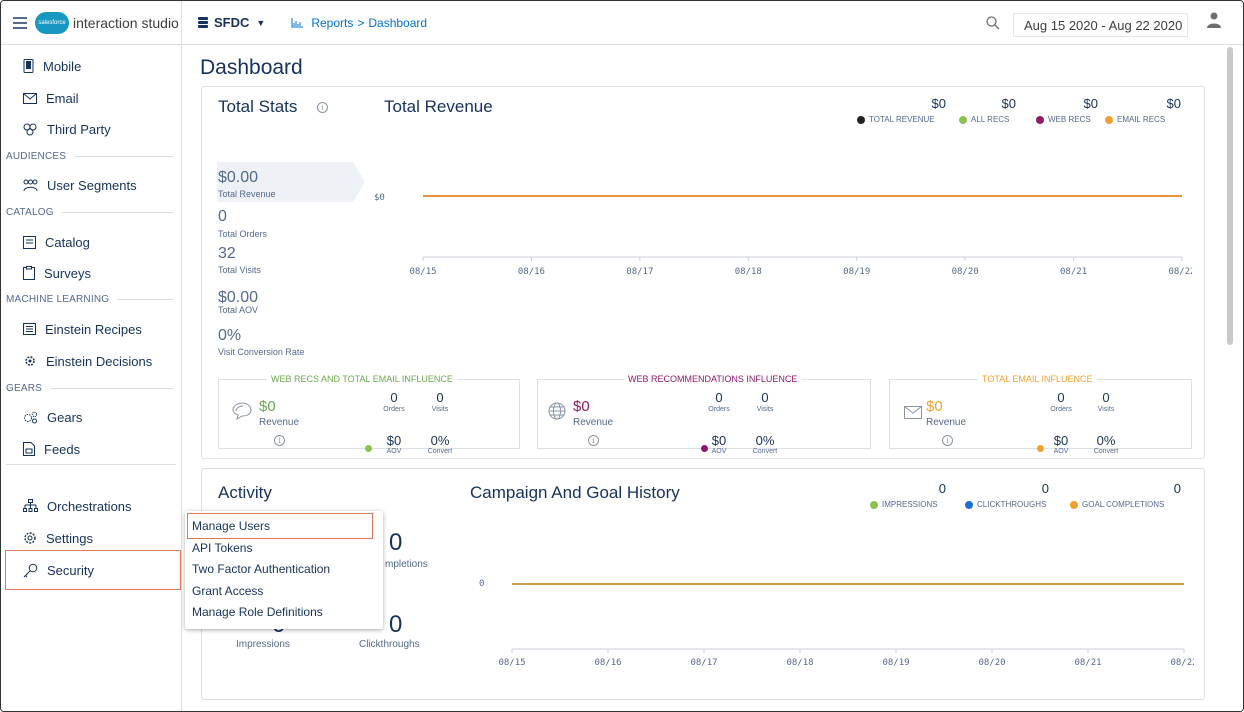 The height and width of the screenshot is (712, 1244). What do you see at coordinates (846, 625) in the screenshot?
I see `campaign-line-chart: 08/15 08/16 08/17 08/18 08/19 08/20 08/21 08/22` at bounding box center [846, 625].